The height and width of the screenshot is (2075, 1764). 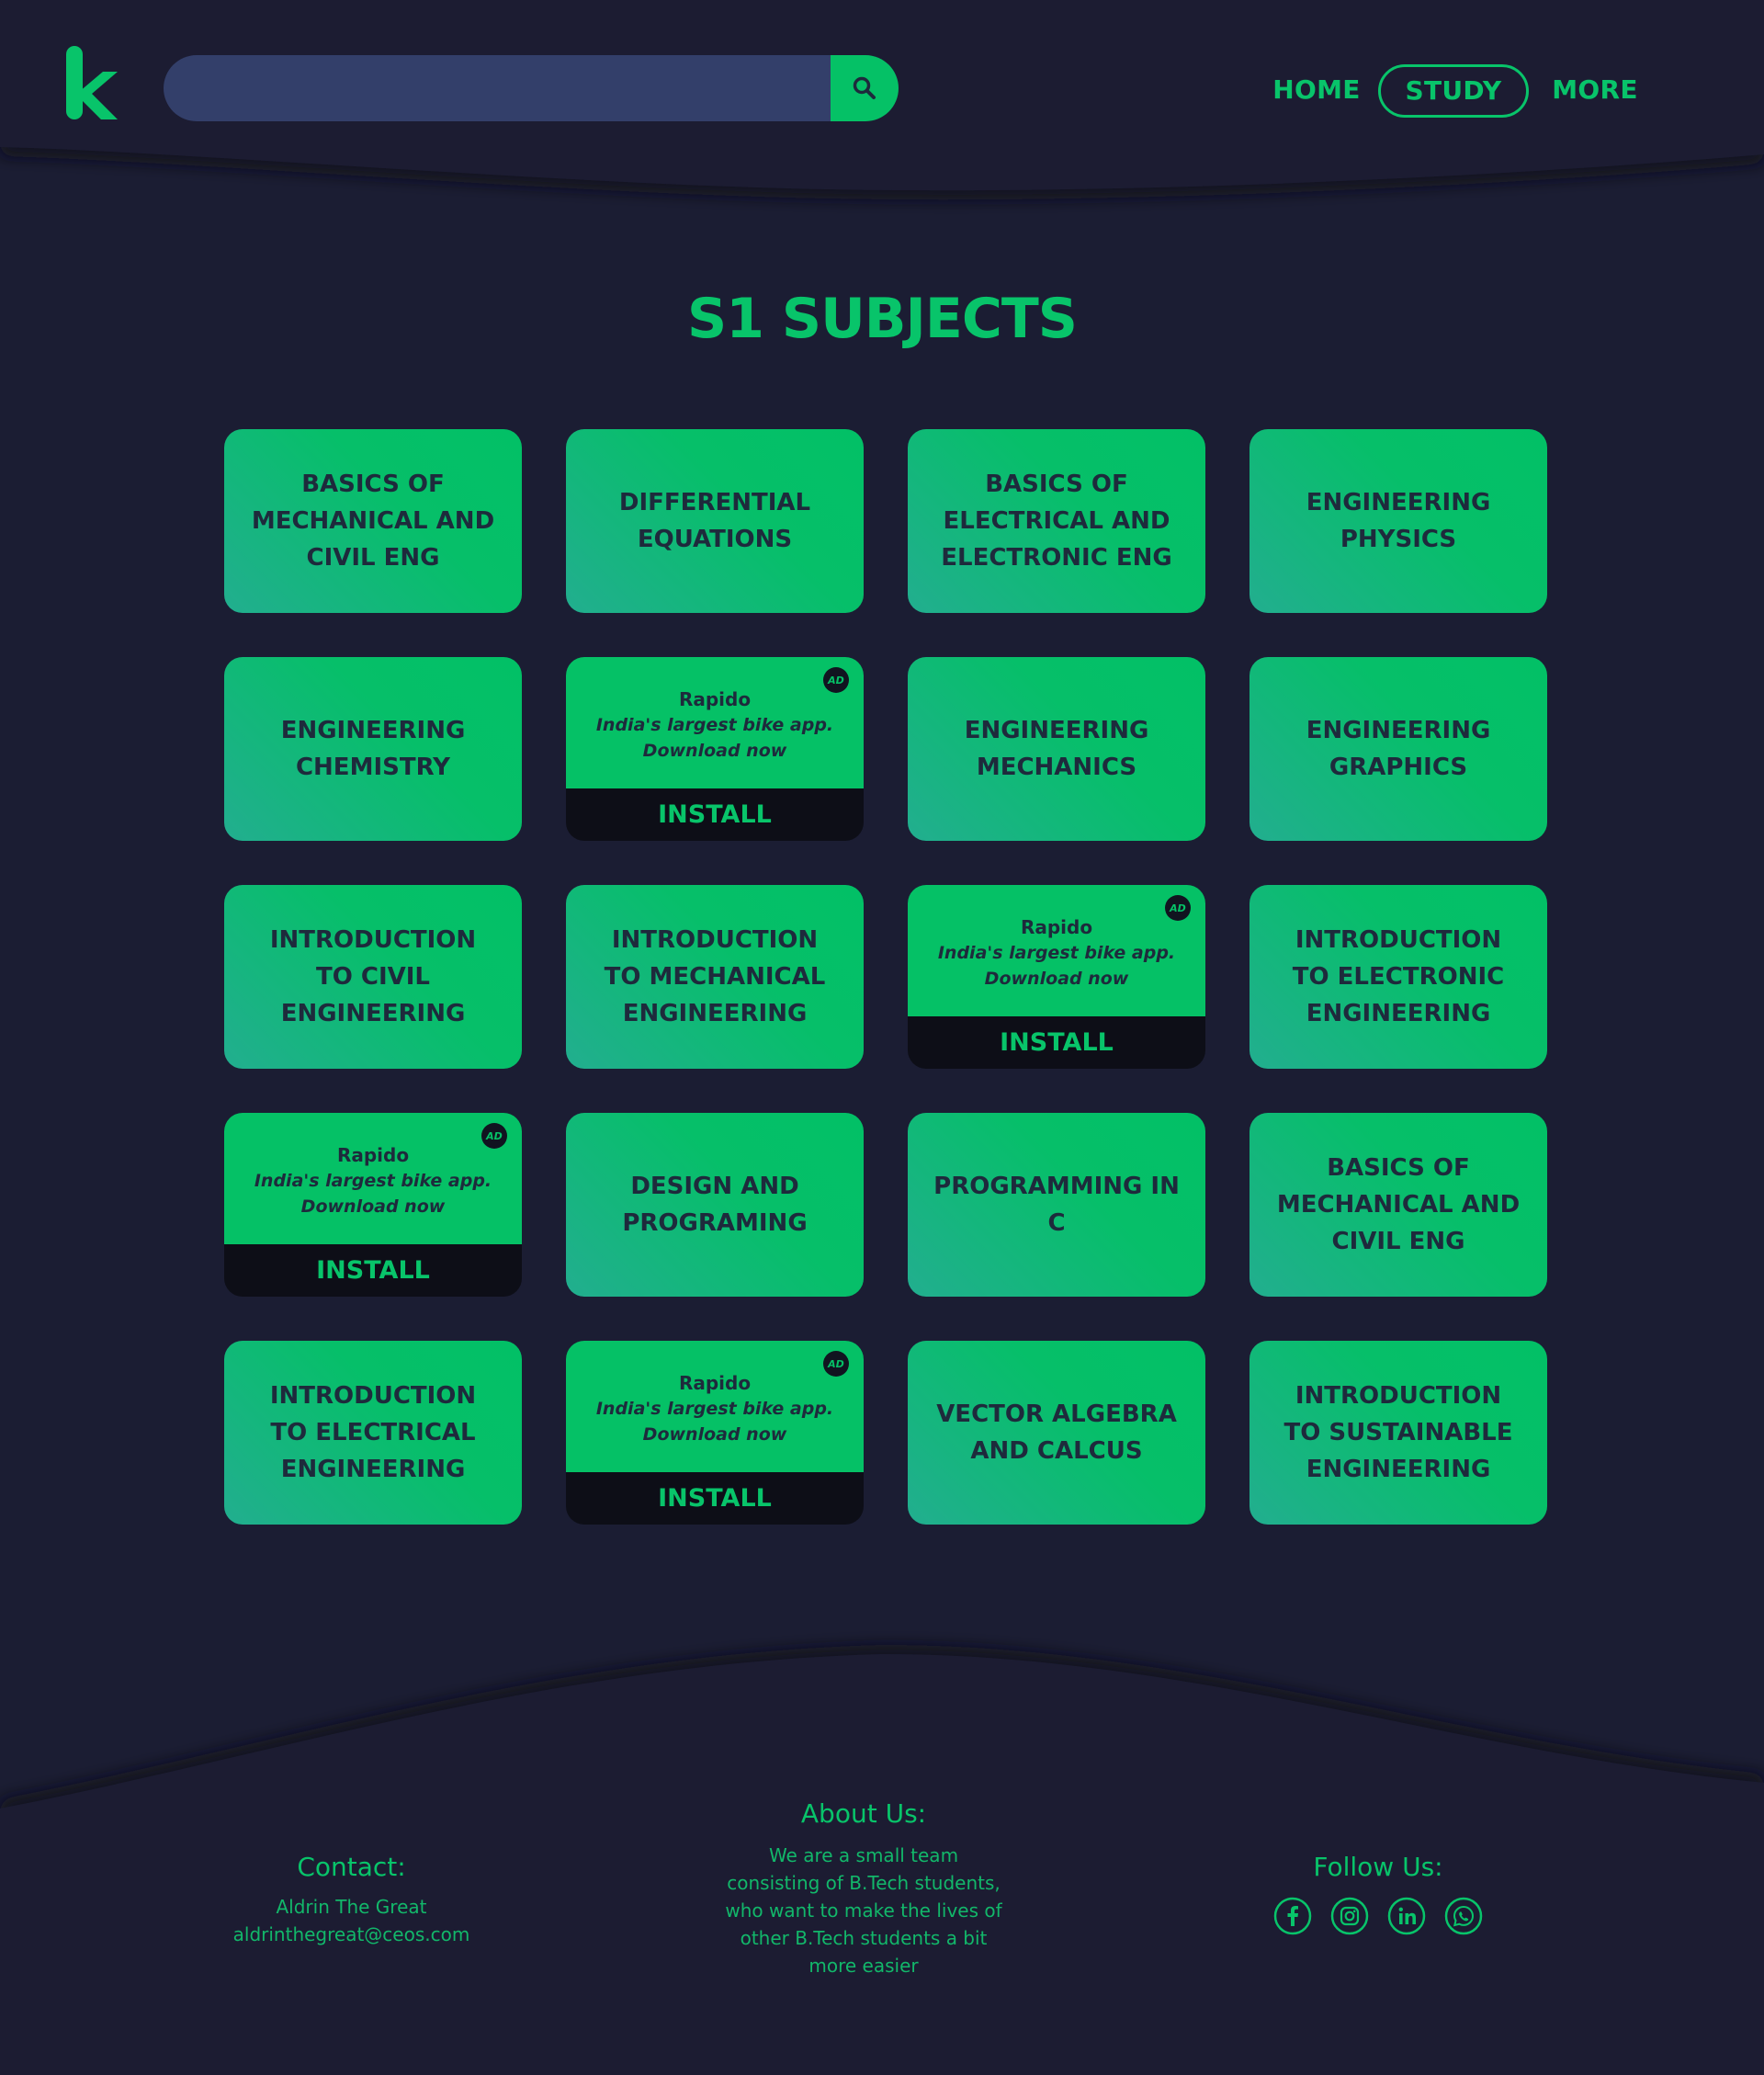 I want to click on subject-label: ENGINEERING MECHANICS, so click(x=1056, y=749).